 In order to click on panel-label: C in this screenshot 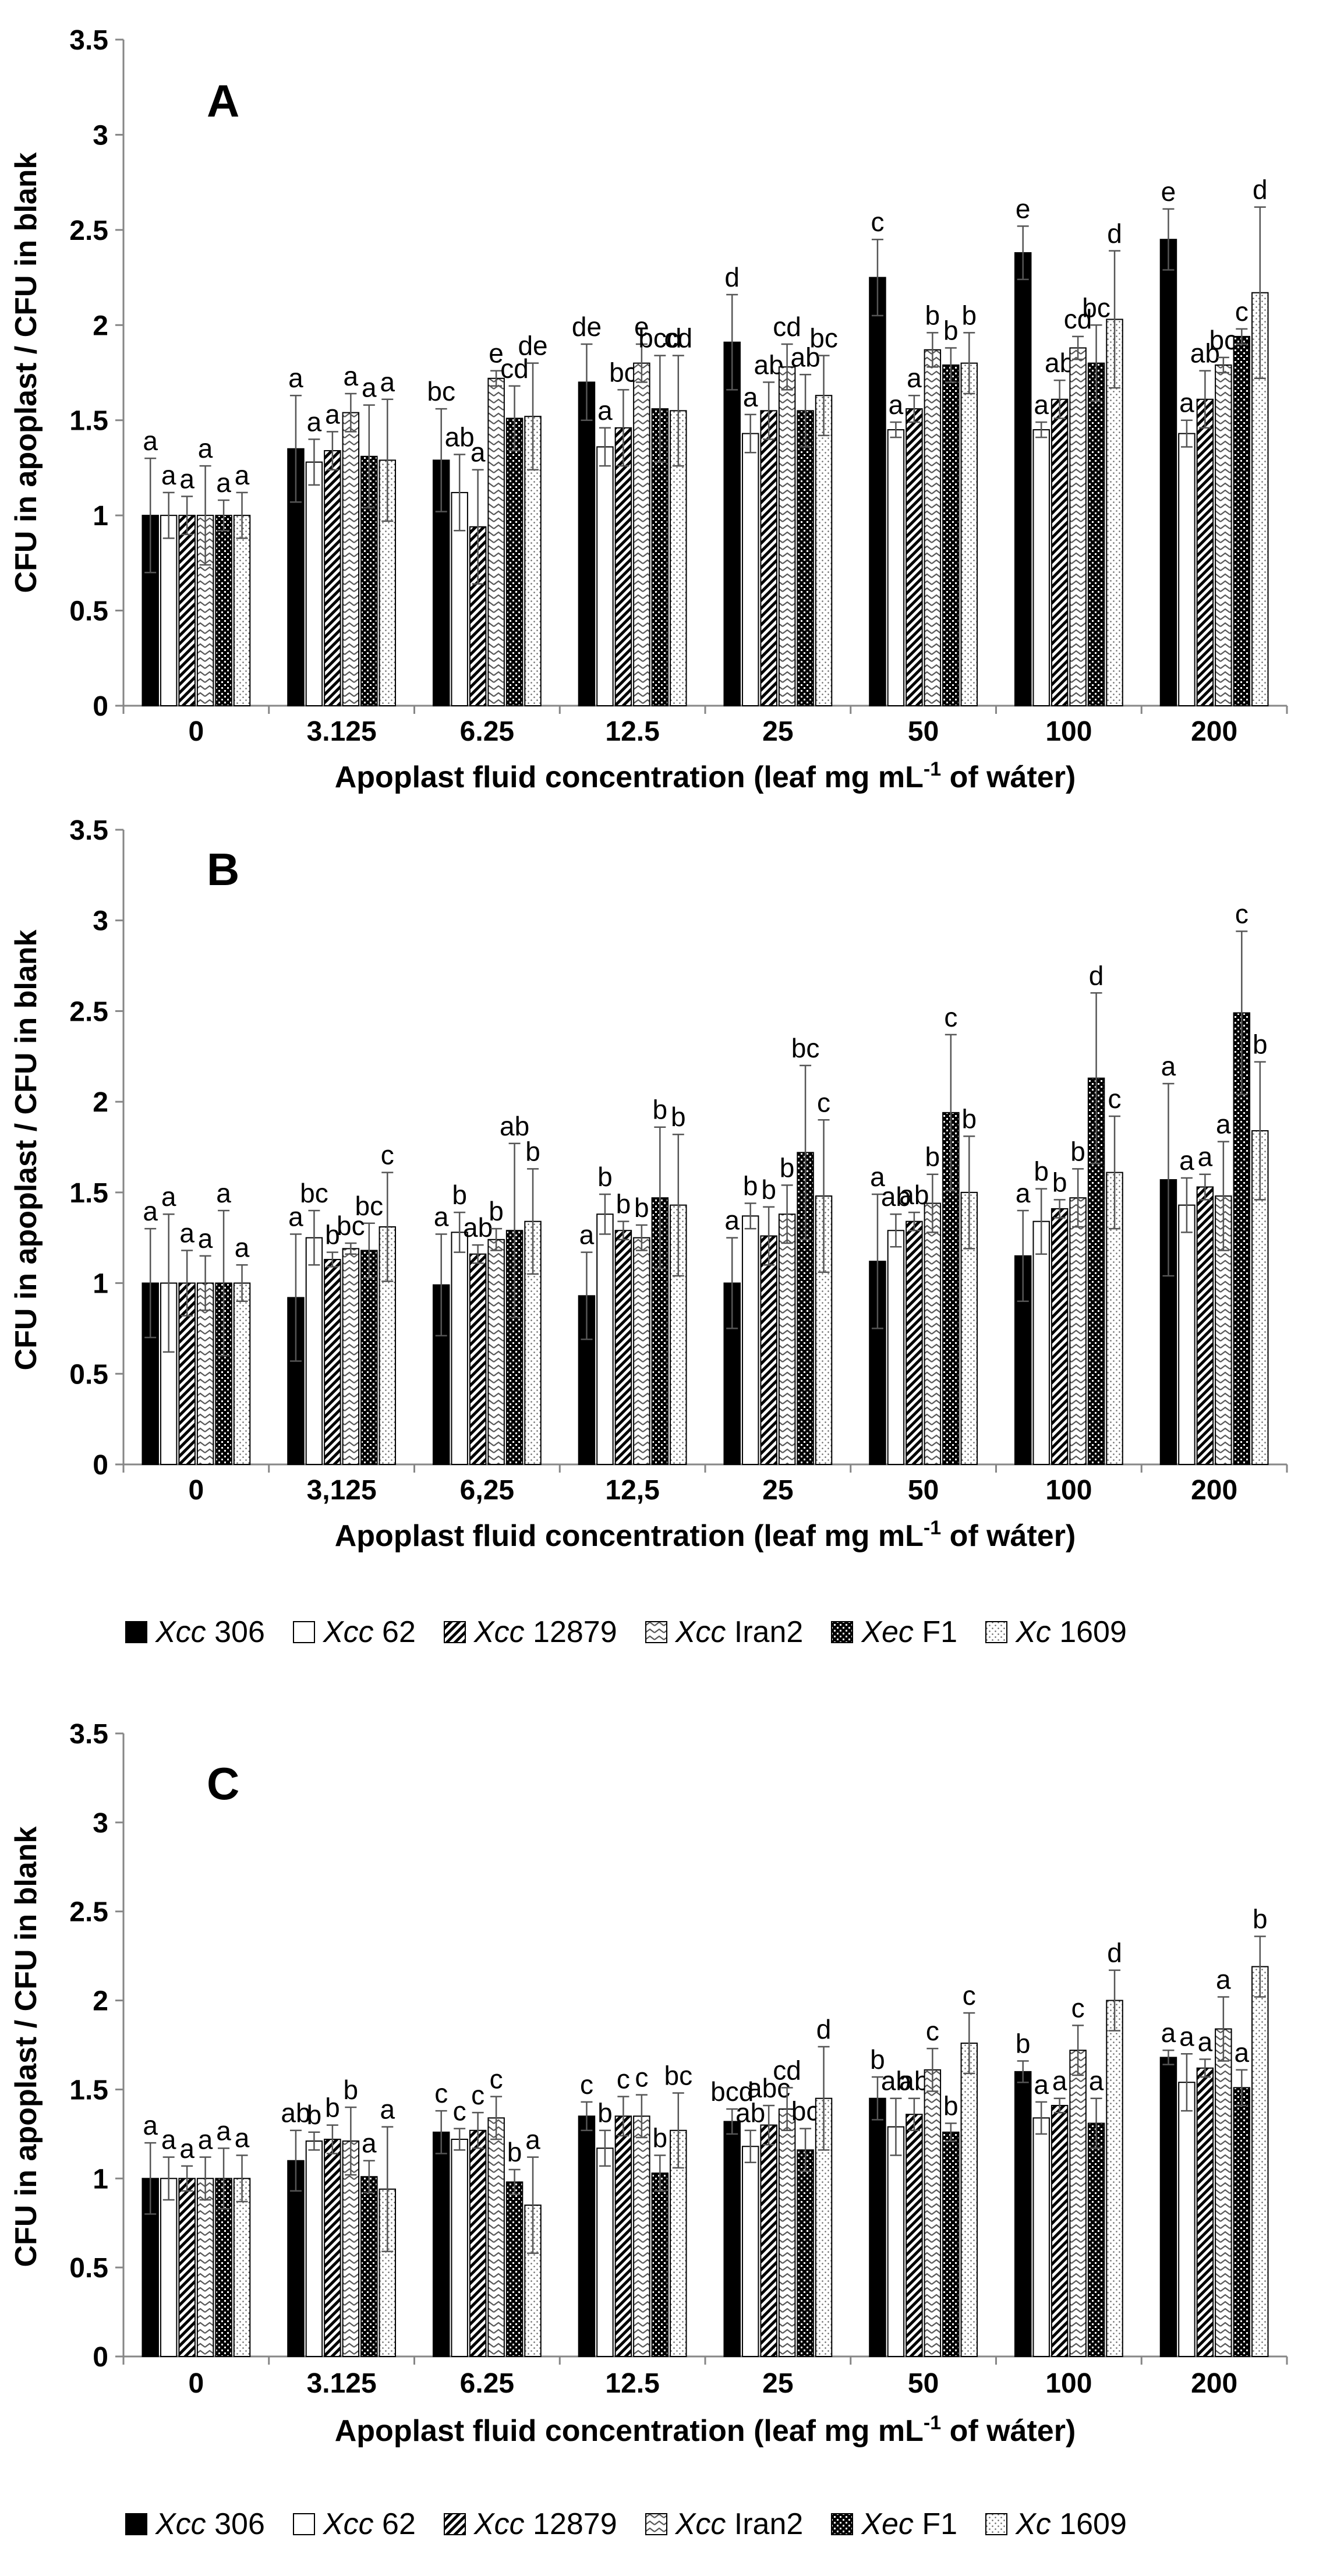, I will do `click(223, 1783)`.